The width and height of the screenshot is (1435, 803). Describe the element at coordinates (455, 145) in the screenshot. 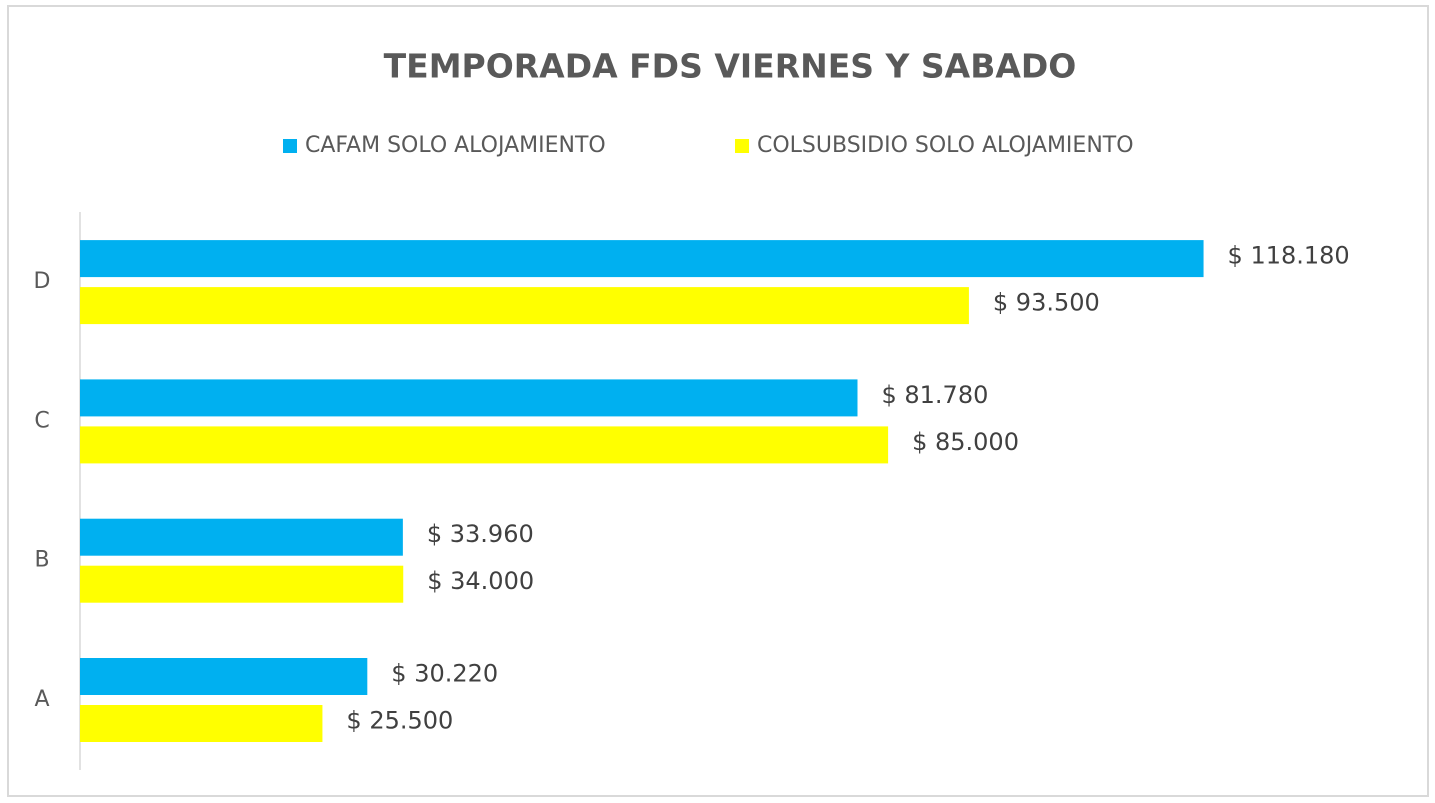

I see `legend-label: CAFAM SOLO ALOJAMIENTO` at that location.